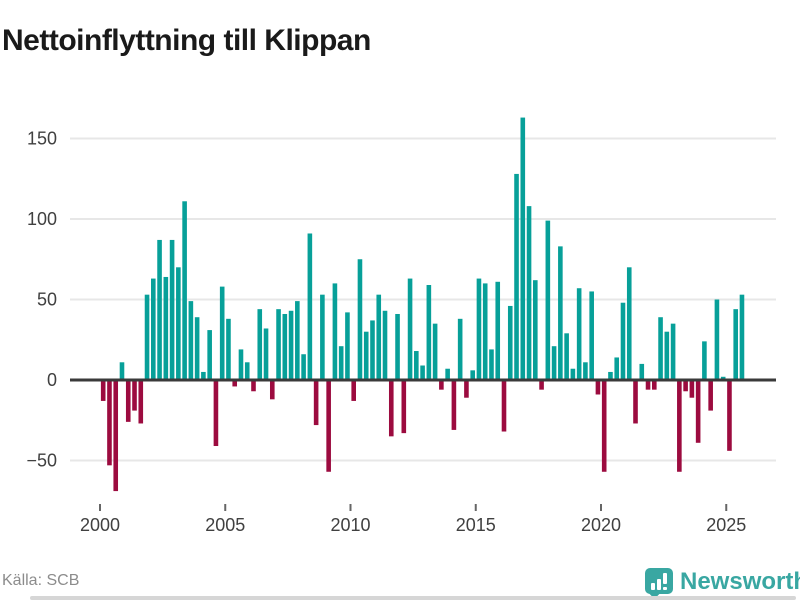 This screenshot has height=600, width=800. What do you see at coordinates (166, 328) in the screenshot?
I see `bar-2002Q3` at bounding box center [166, 328].